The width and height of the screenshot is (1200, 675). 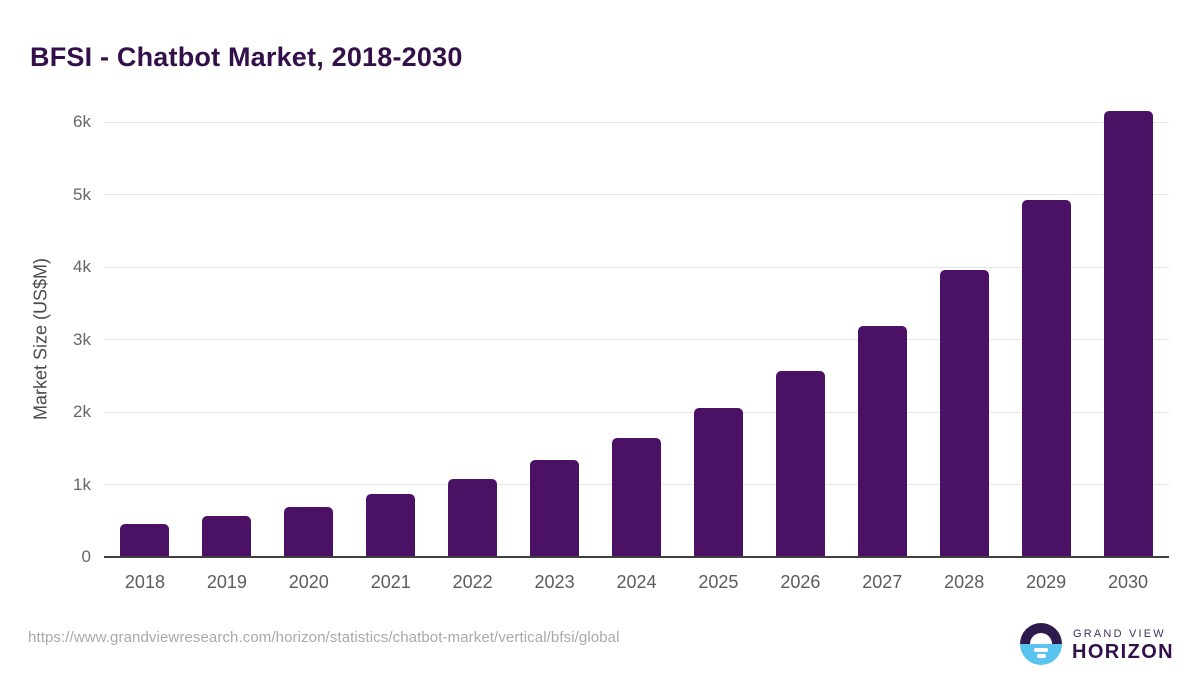 What do you see at coordinates (82, 194) in the screenshot?
I see `y-tick-label: 5k` at bounding box center [82, 194].